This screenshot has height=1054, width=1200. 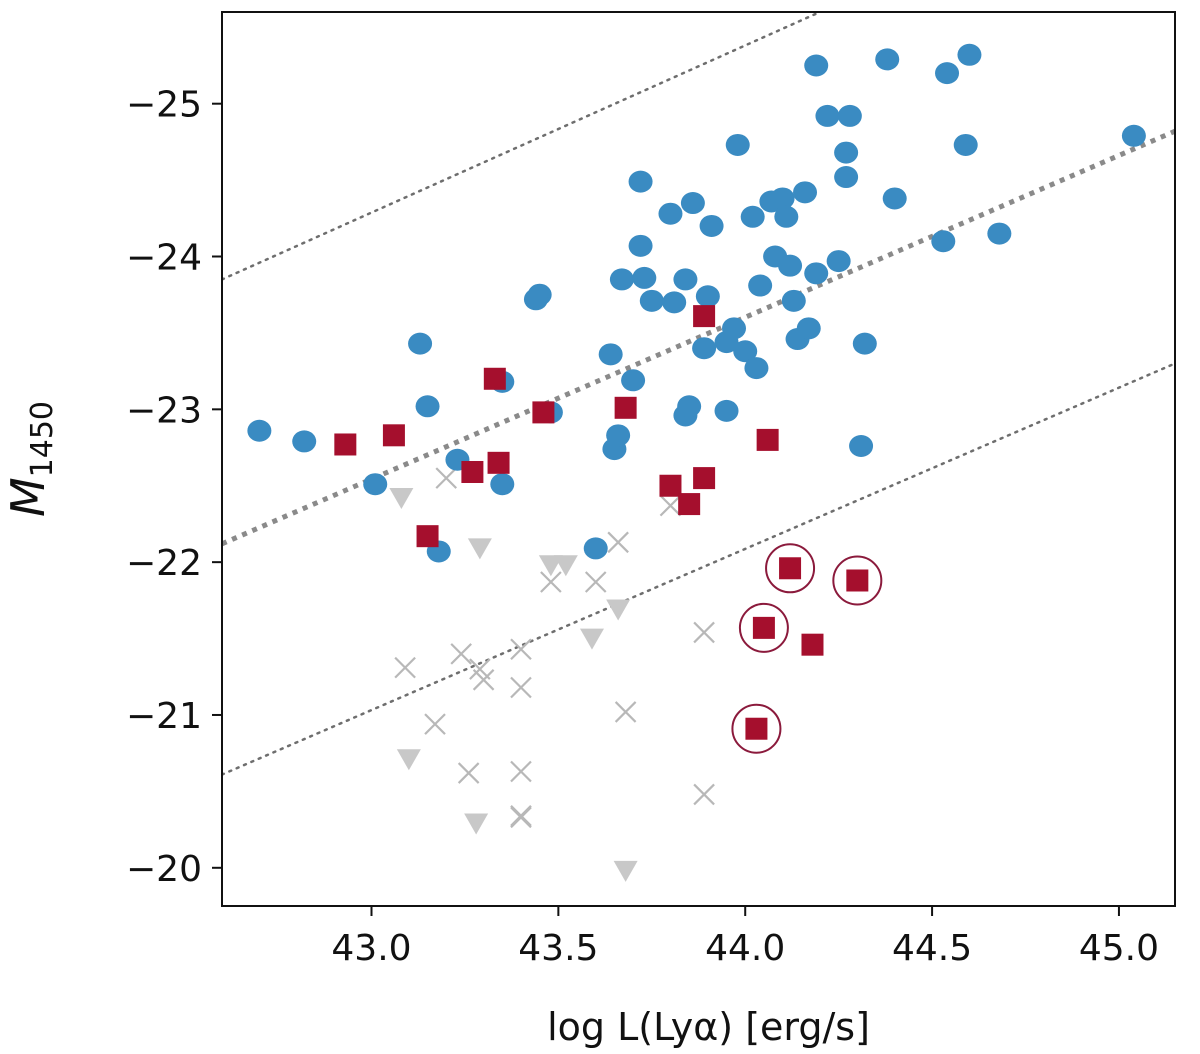 What do you see at coordinates (164, 563) in the screenshot?
I see `y-tick-label: −22` at bounding box center [164, 563].